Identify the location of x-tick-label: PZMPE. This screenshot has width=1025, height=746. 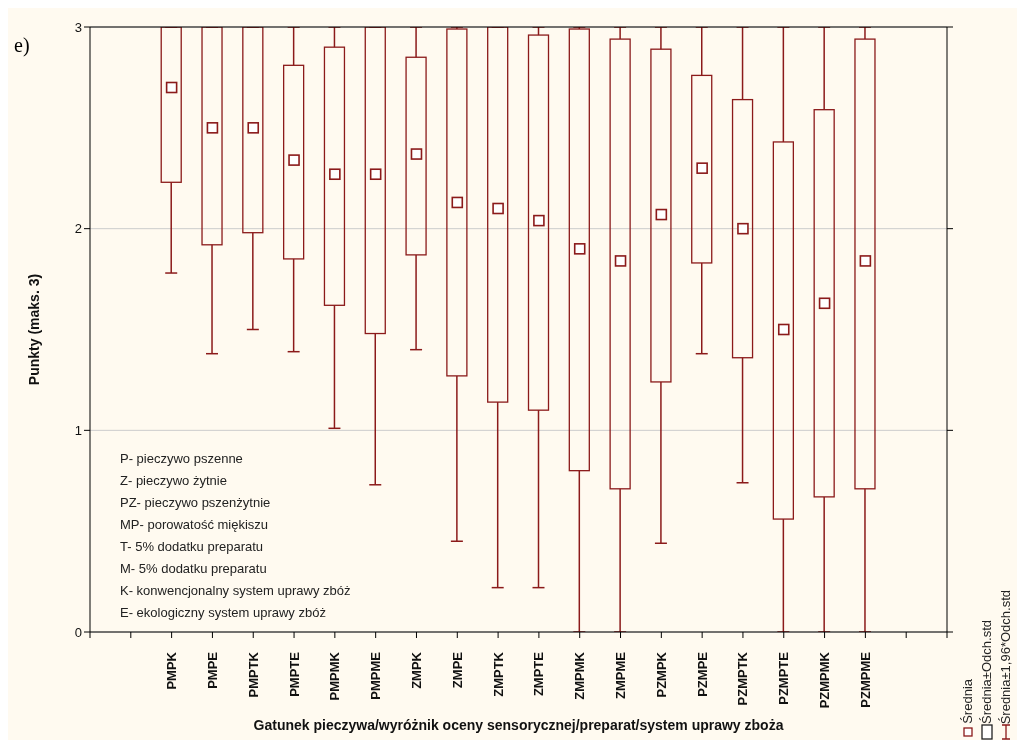
(702, 674).